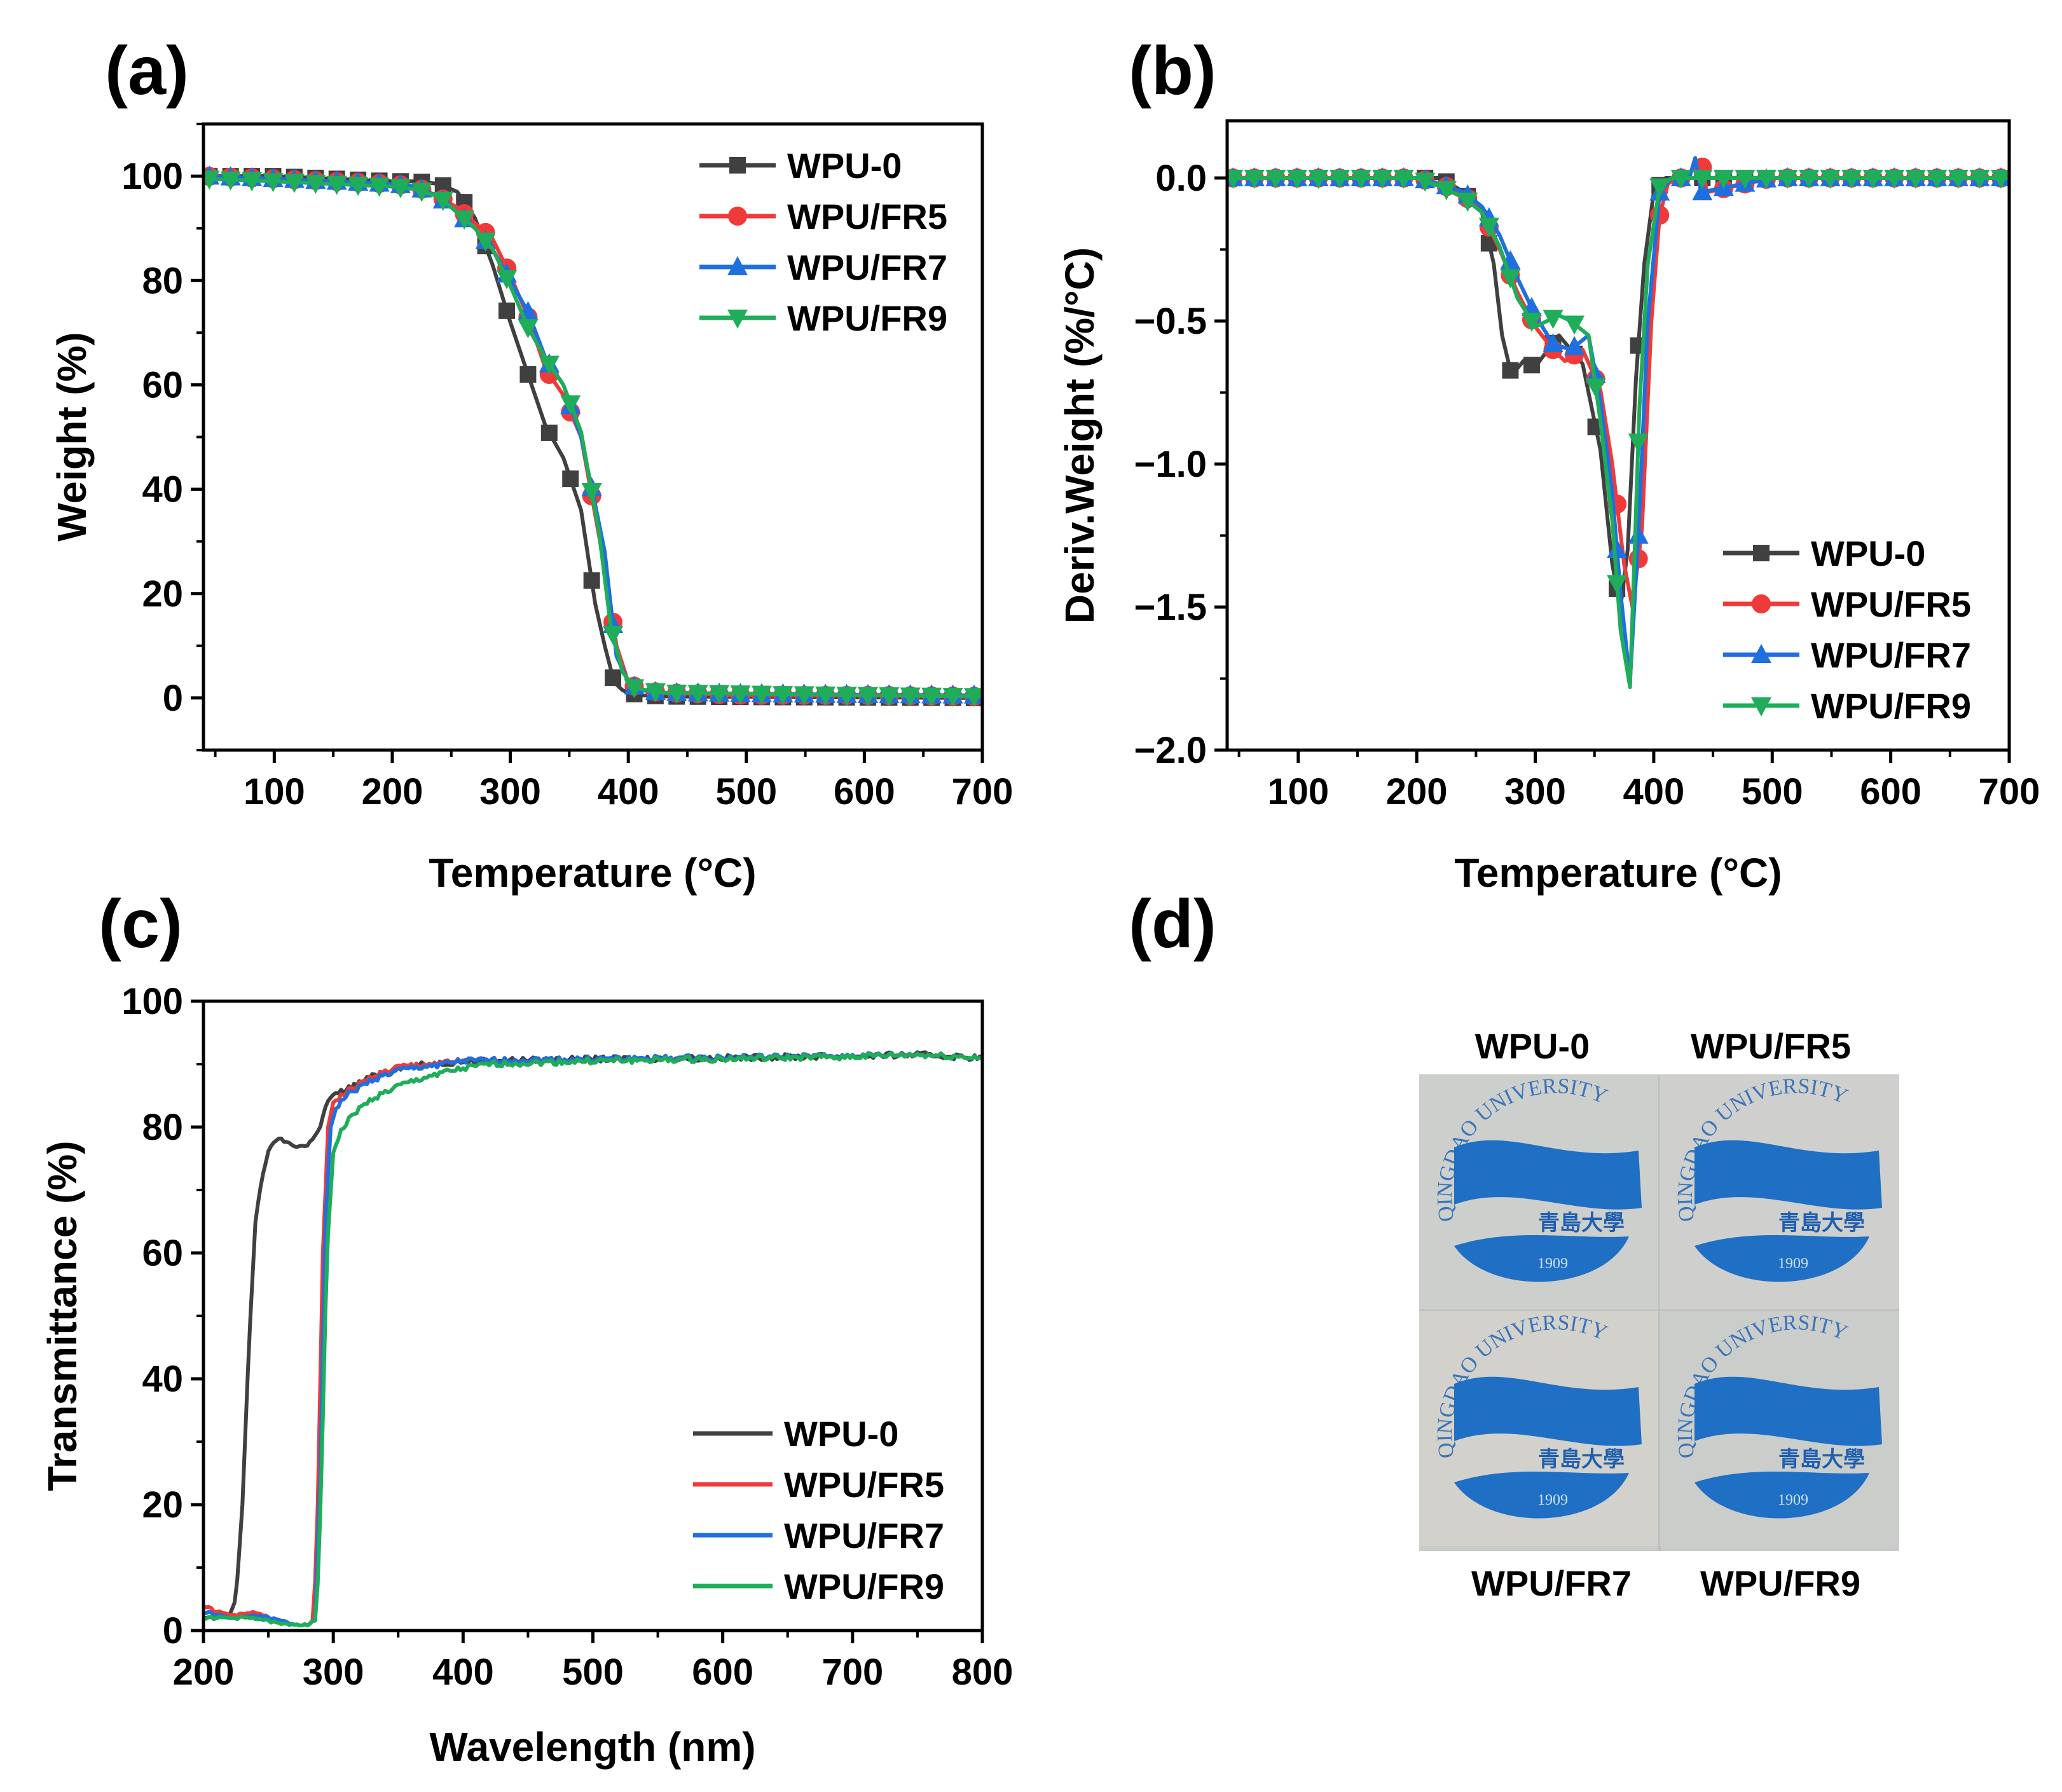  I want to click on y-axis-label-b: Deriv.Weight (%/°C), so click(1080, 435).